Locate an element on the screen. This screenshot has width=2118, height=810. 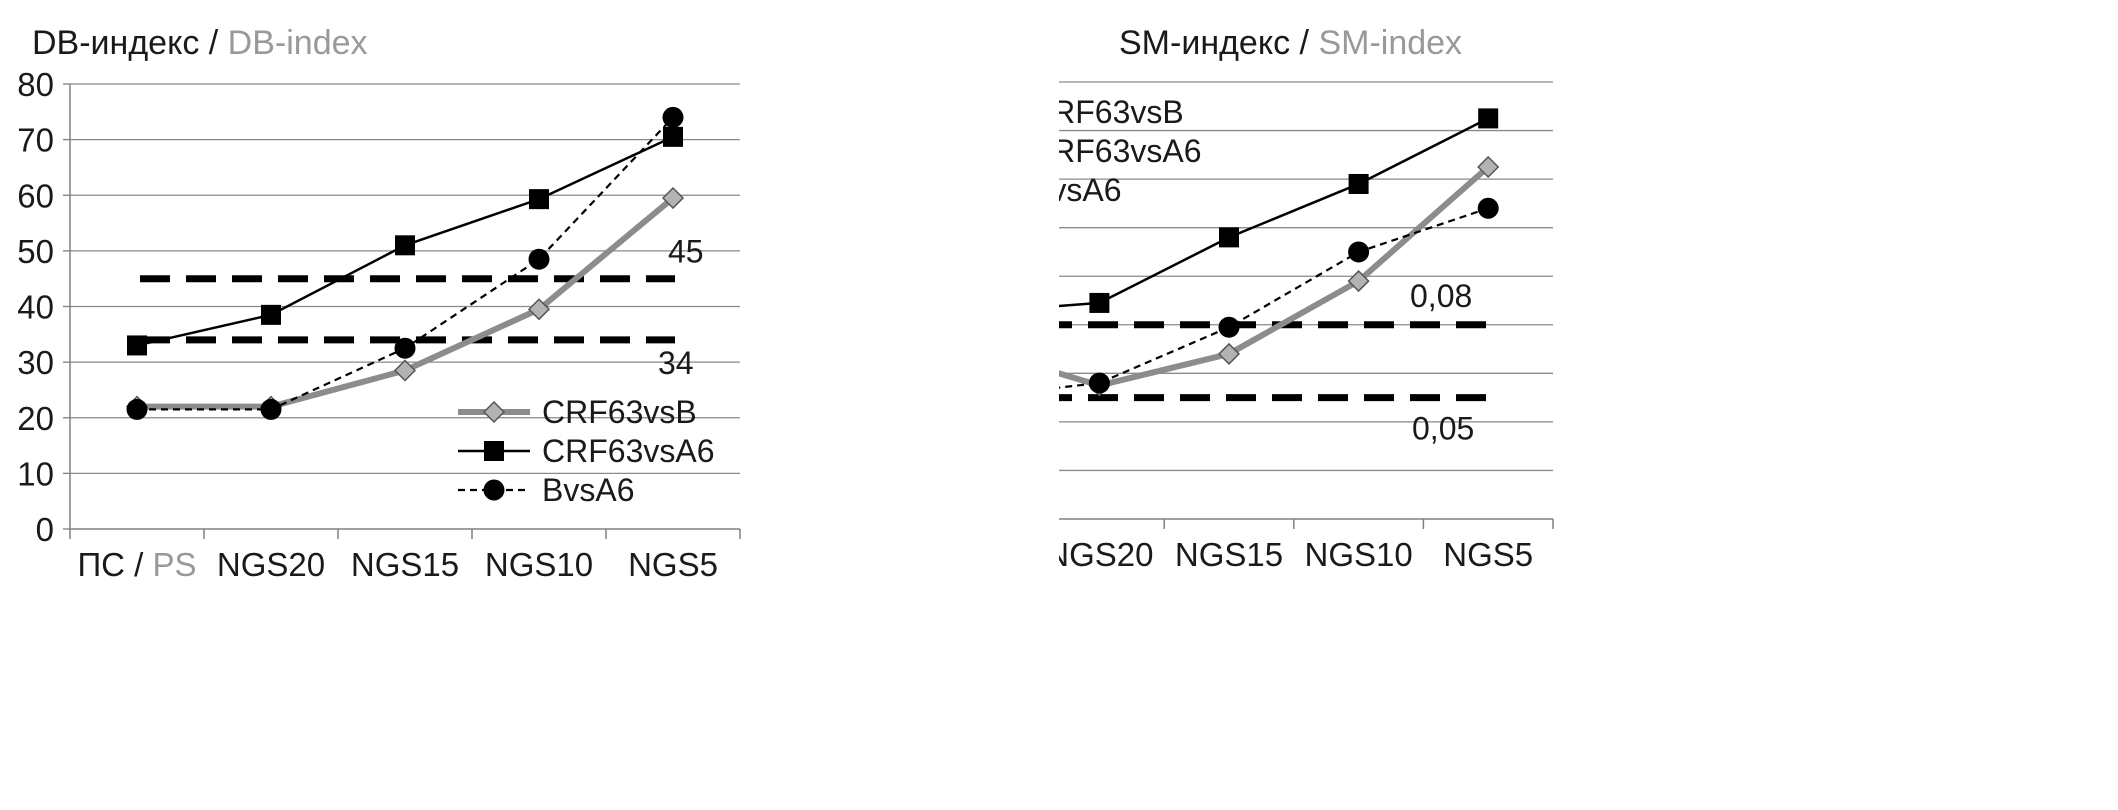
sm-threshold-label: 0,08 is located at coordinates (1441, 296).